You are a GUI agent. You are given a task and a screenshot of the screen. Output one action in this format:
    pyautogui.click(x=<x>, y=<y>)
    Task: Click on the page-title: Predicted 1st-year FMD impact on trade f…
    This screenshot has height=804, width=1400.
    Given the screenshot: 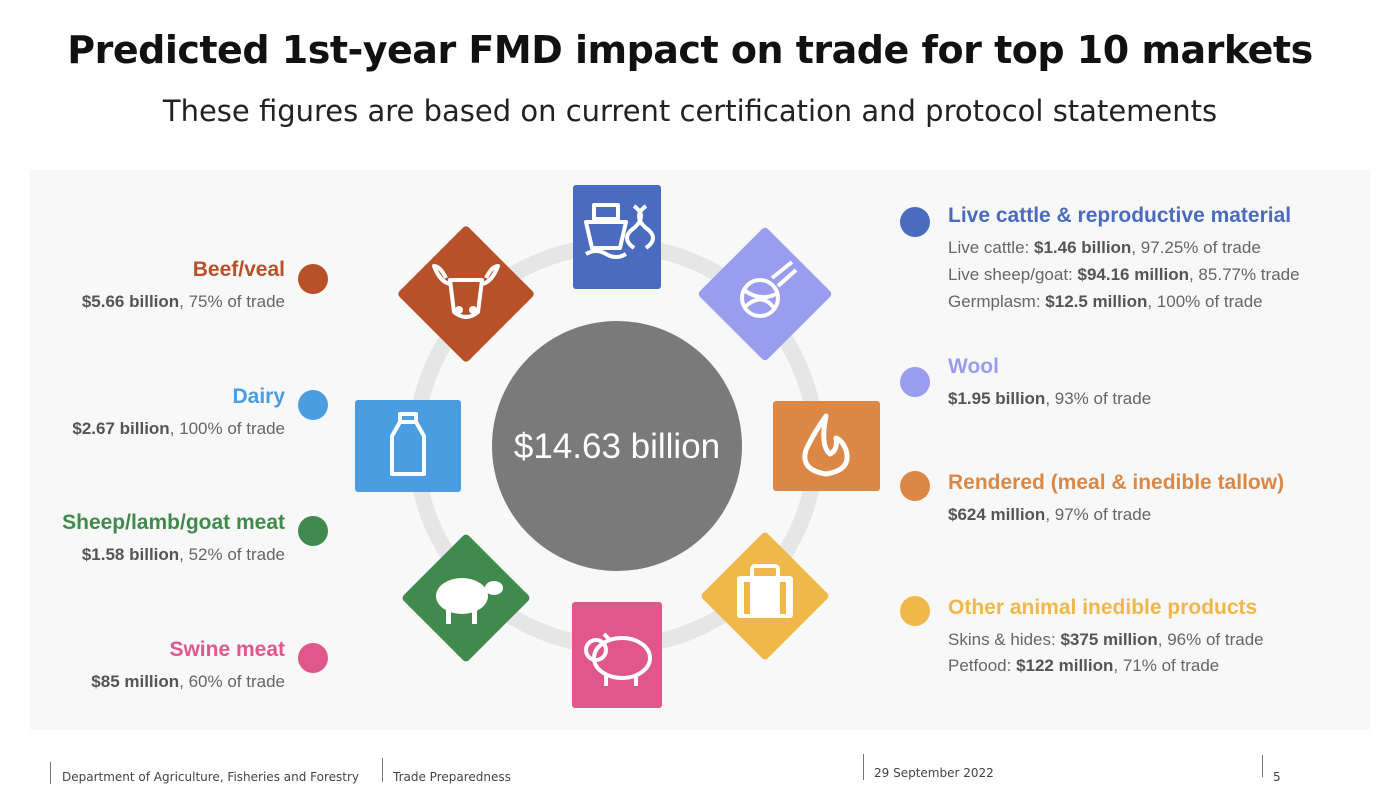 What is the action you would take?
    pyautogui.click(x=690, y=50)
    